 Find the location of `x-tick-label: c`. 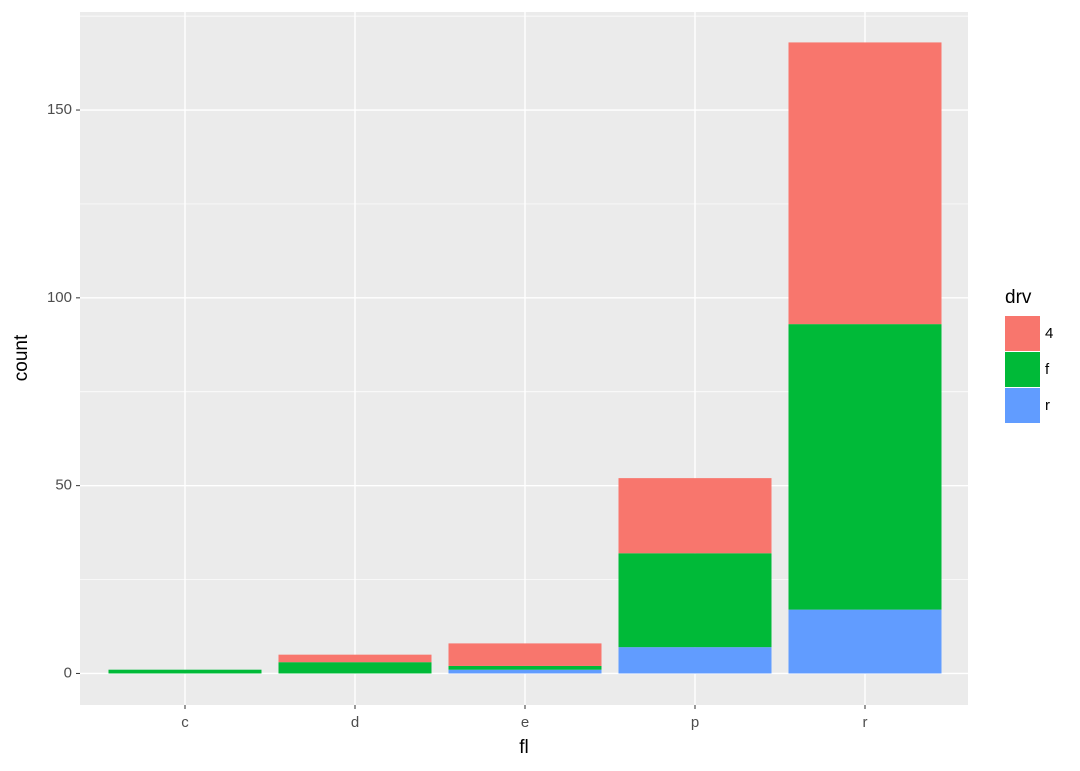

x-tick-label: c is located at coordinates (185, 722).